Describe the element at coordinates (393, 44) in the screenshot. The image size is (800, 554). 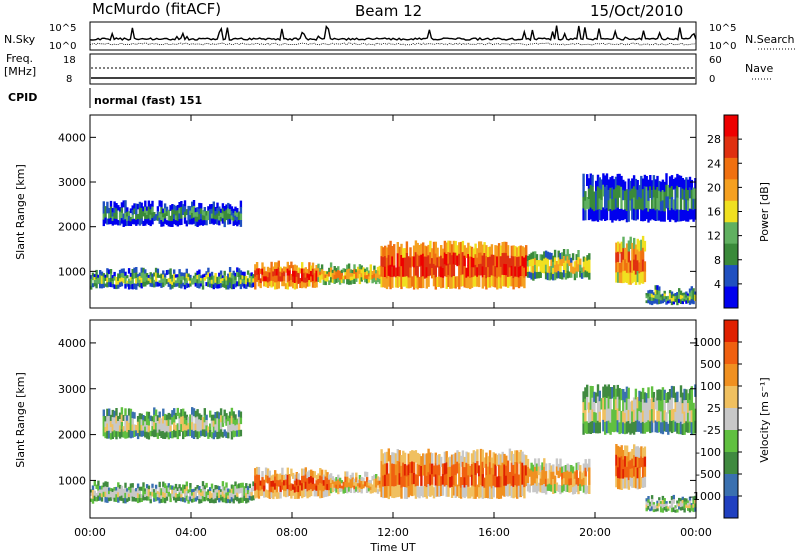
I see `nsearch-trace` at that location.